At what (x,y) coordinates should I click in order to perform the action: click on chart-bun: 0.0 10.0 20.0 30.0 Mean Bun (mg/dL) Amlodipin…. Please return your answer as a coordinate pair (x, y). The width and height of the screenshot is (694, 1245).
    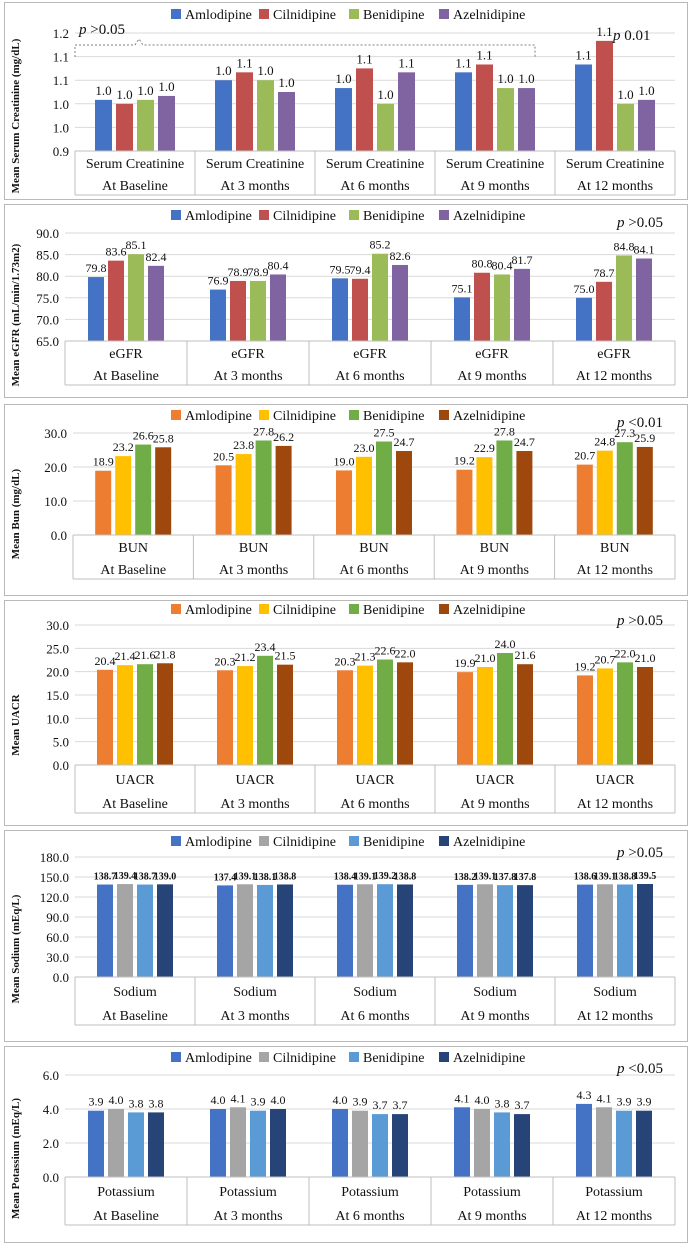
    Looking at the image, I should click on (343, 494).